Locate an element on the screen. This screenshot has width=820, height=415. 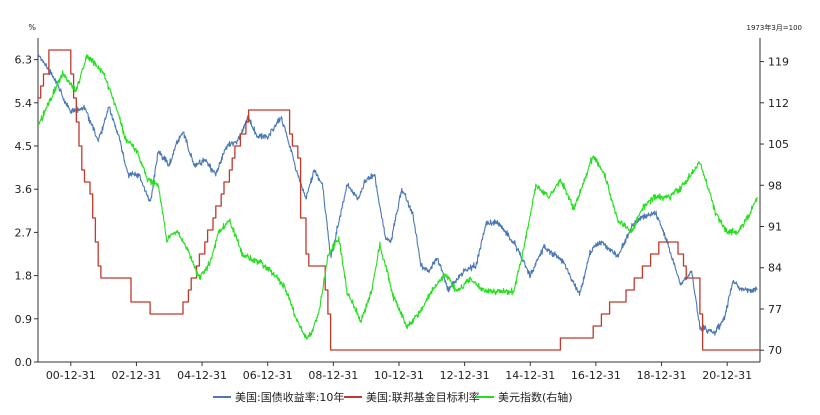
right-tick-label: 119 is located at coordinates (778, 62).